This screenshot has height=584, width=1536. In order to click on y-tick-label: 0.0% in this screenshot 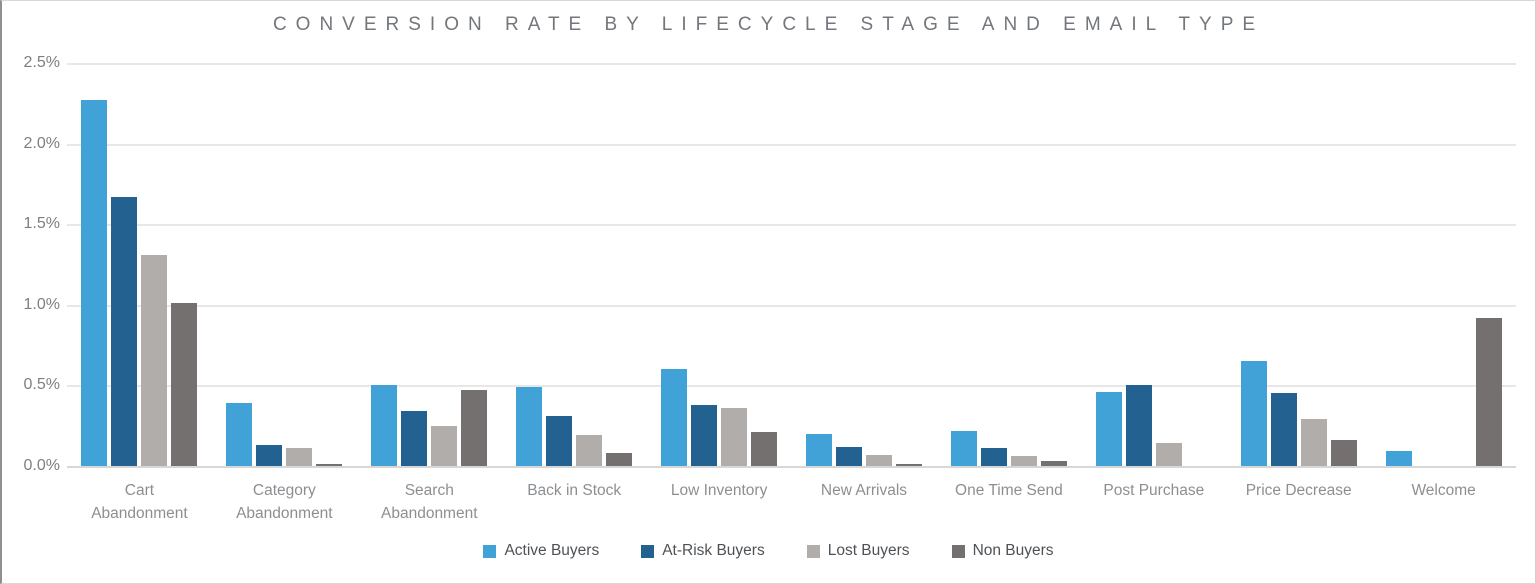, I will do `click(41, 465)`.